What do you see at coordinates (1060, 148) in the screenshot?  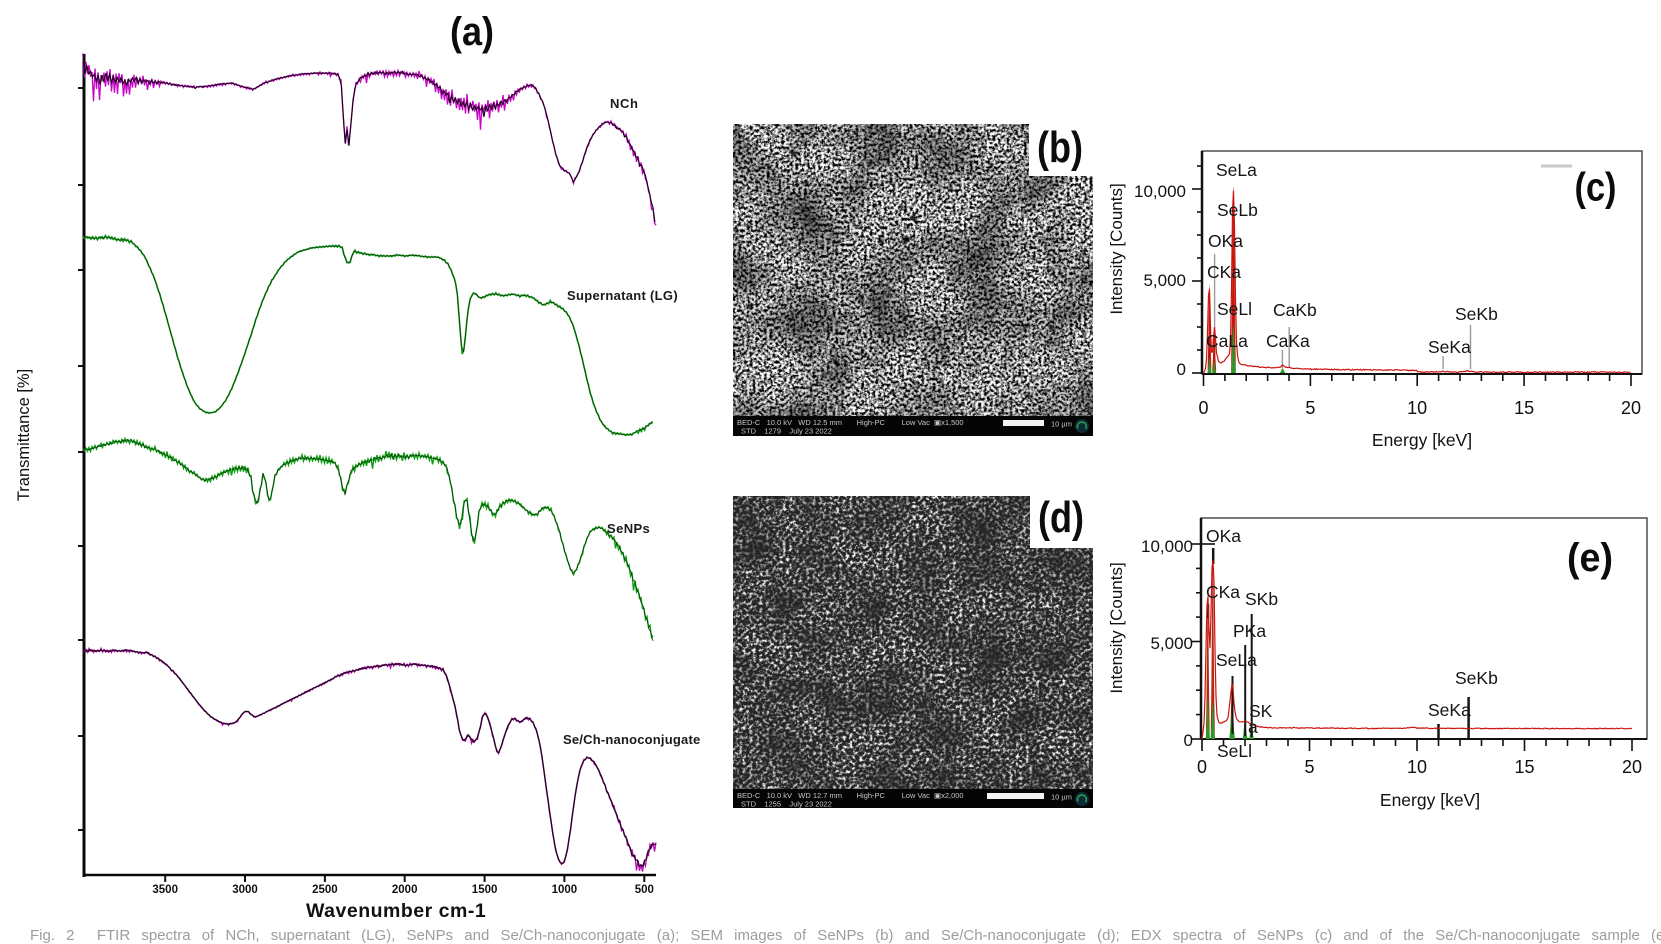 I see `svg-text: (b)` at bounding box center [1060, 148].